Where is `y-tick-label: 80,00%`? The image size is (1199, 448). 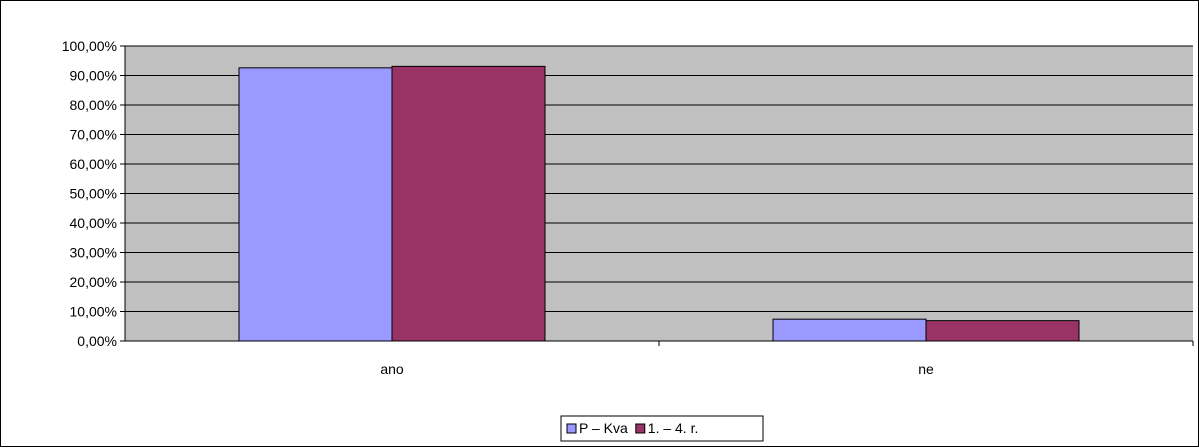
y-tick-label: 80,00% is located at coordinates (93, 105).